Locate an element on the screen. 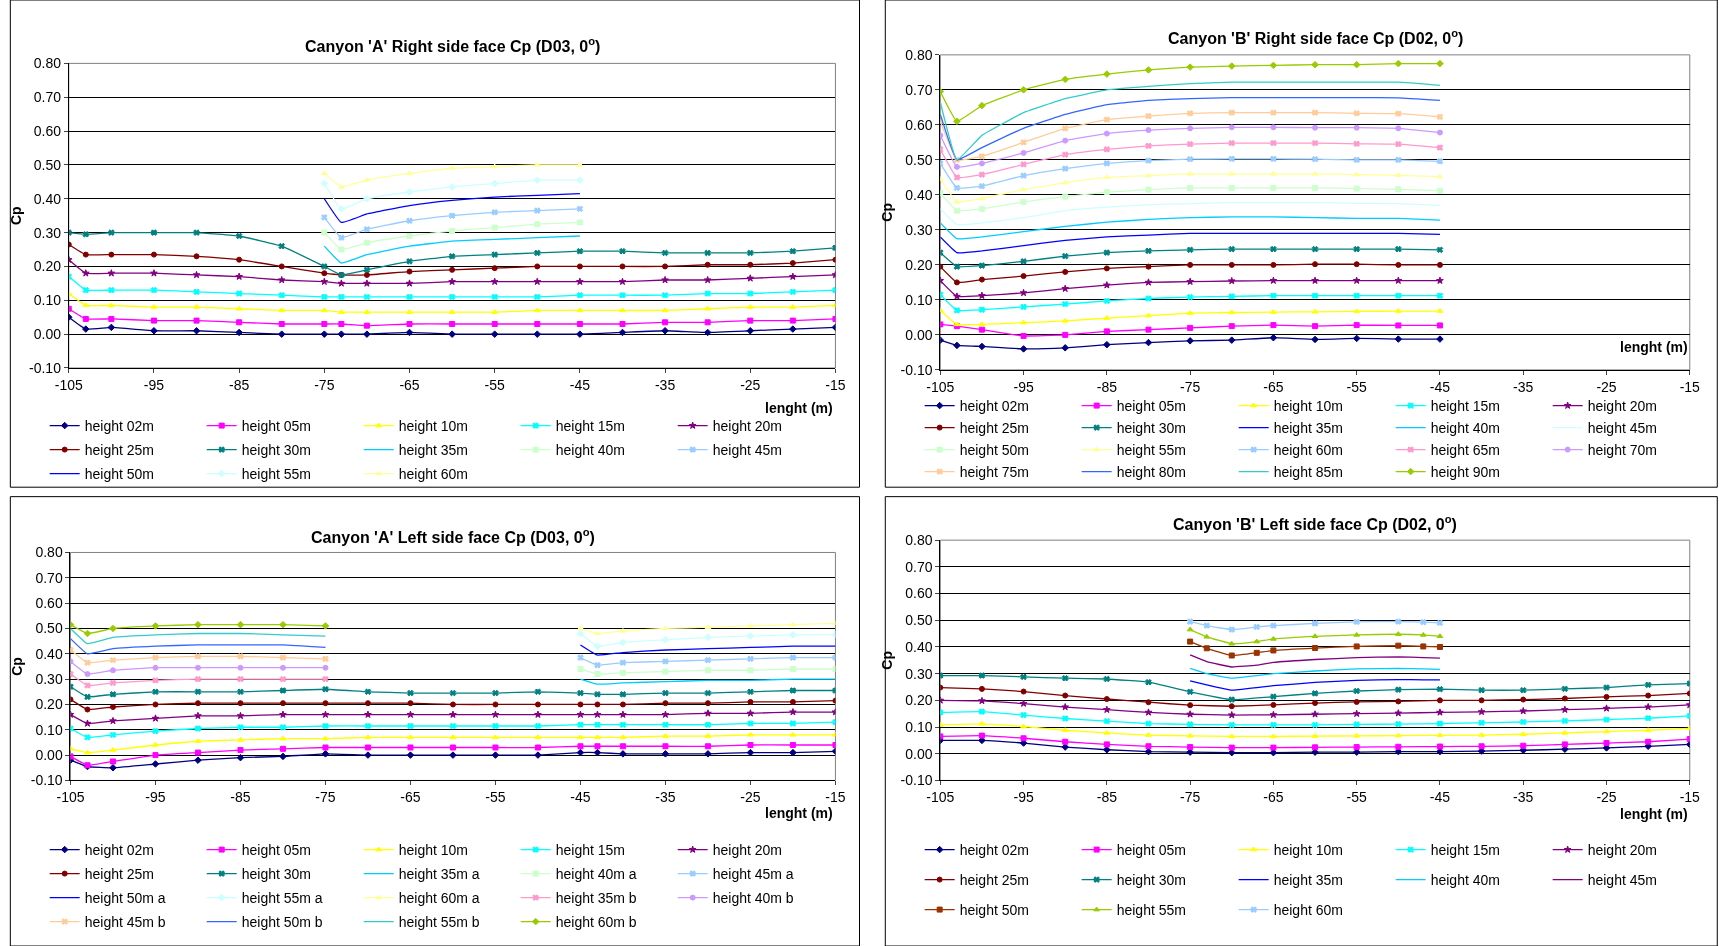  legend-label: height 50m b is located at coordinates (282, 922).